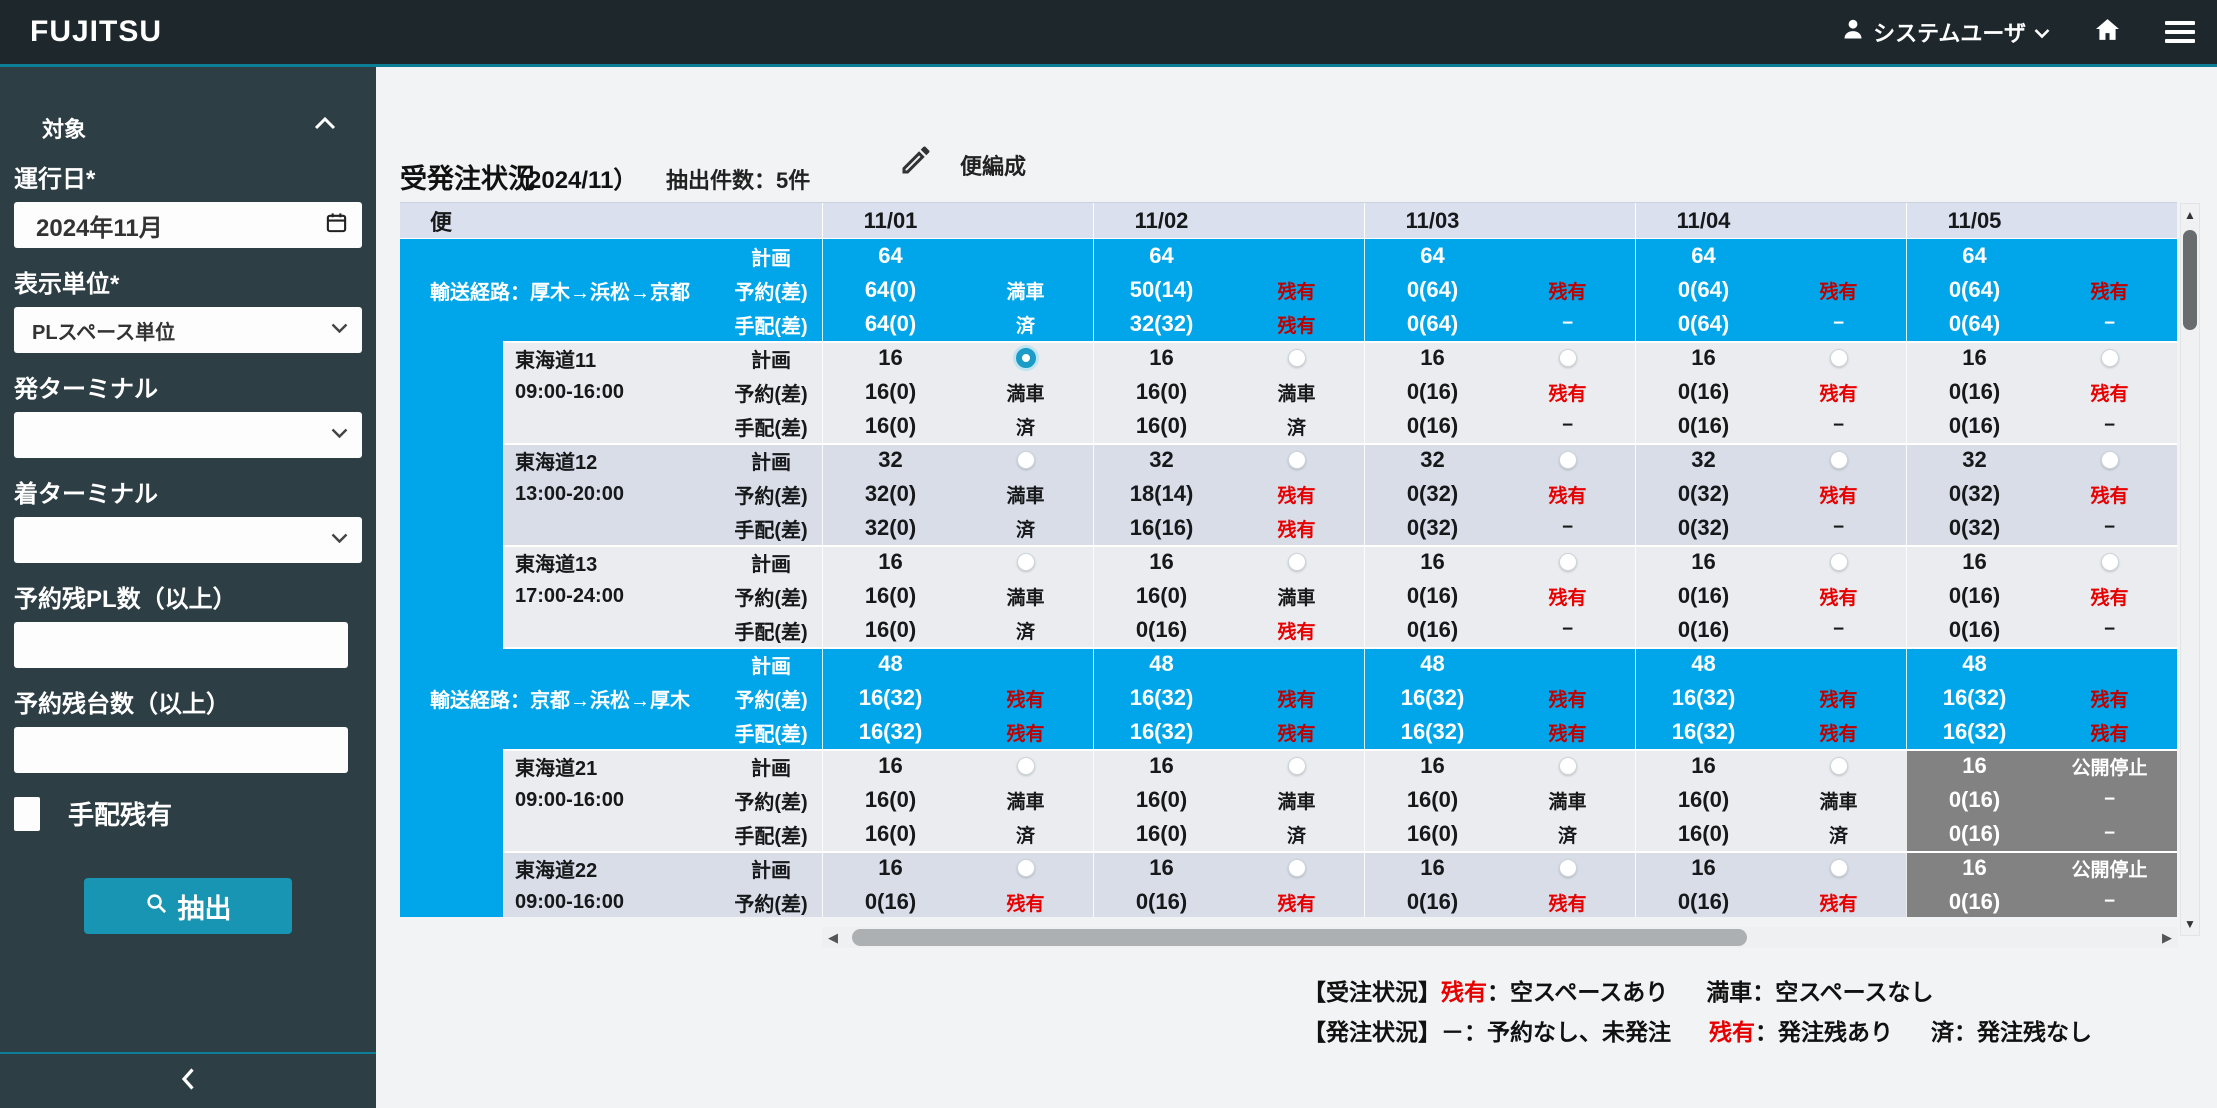  I want to click on row-type-label: 手配(差), so click(771, 632).